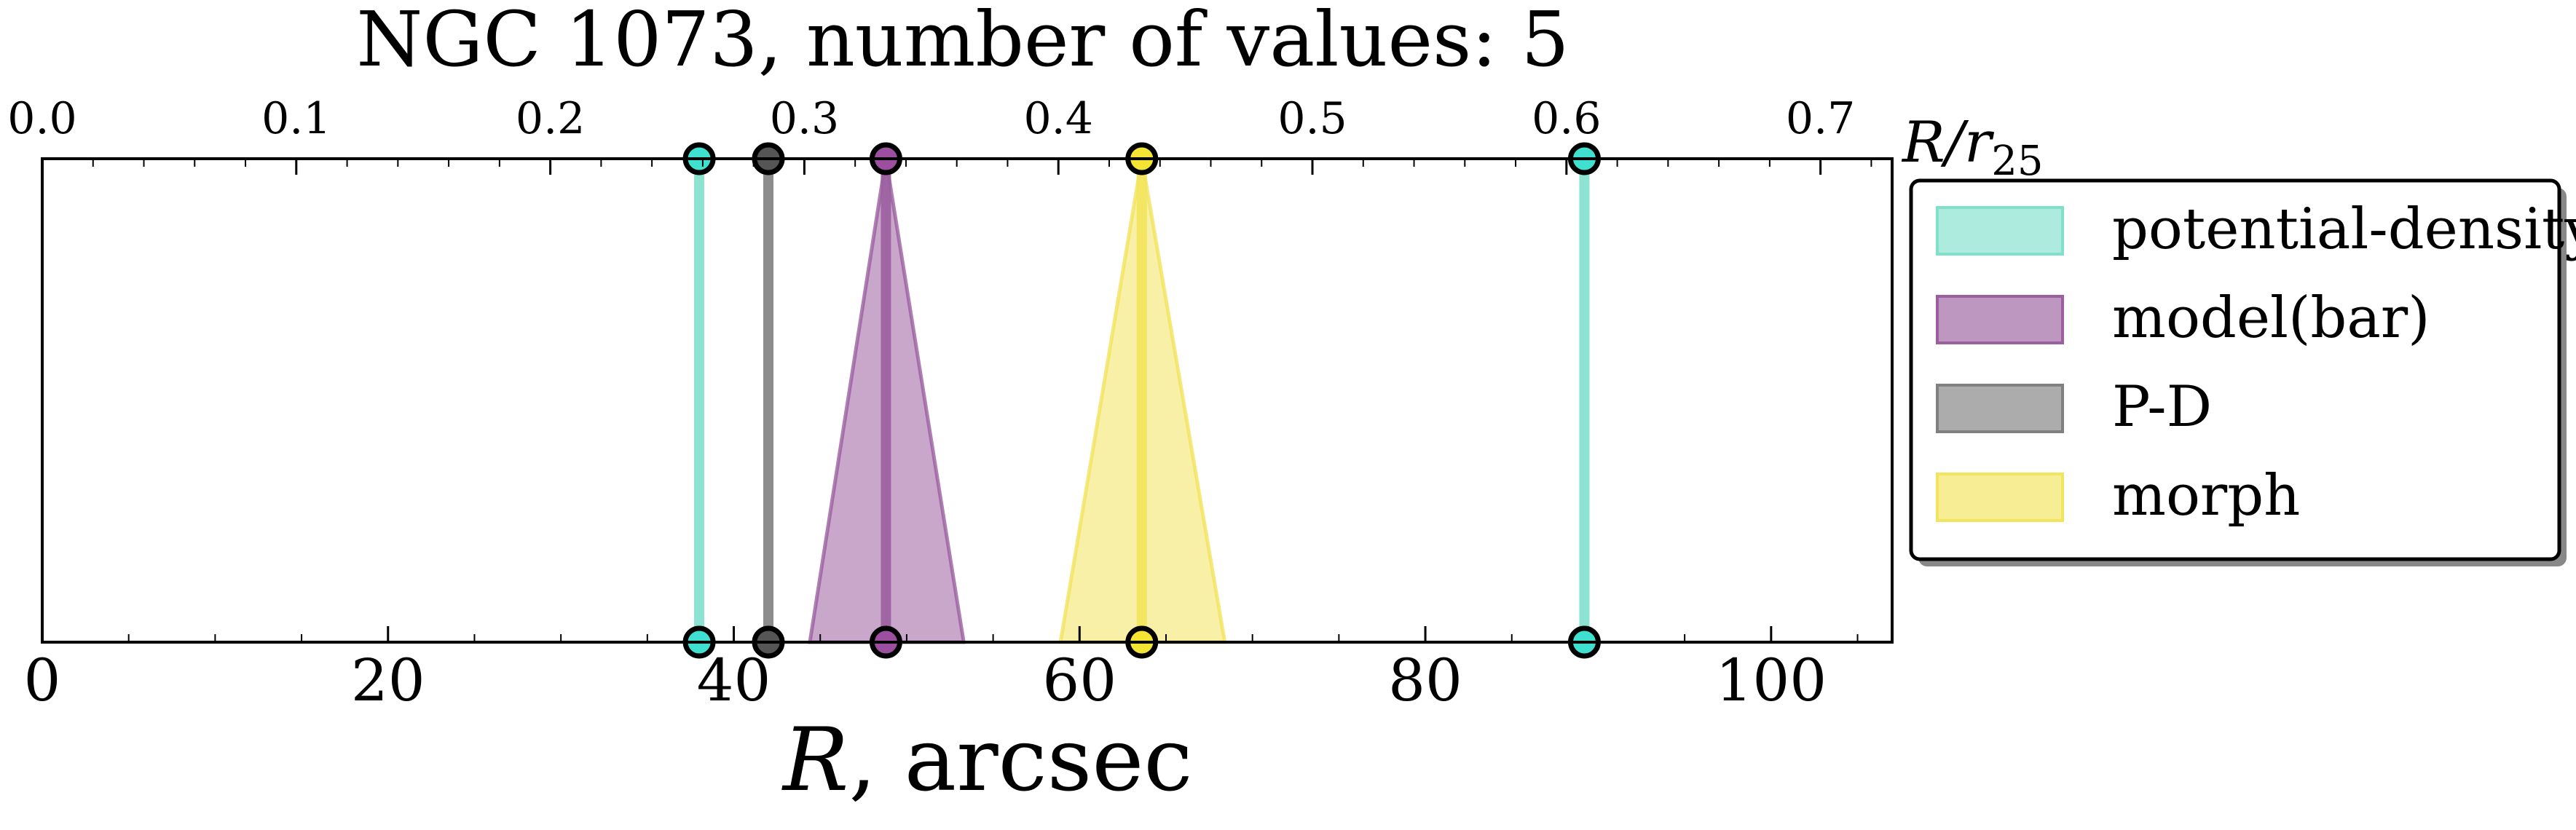 This screenshot has height=830, width=2576. Describe the element at coordinates (2242, 372) in the screenshot. I see `legend: potential-density model(bar) P-D morph` at that location.